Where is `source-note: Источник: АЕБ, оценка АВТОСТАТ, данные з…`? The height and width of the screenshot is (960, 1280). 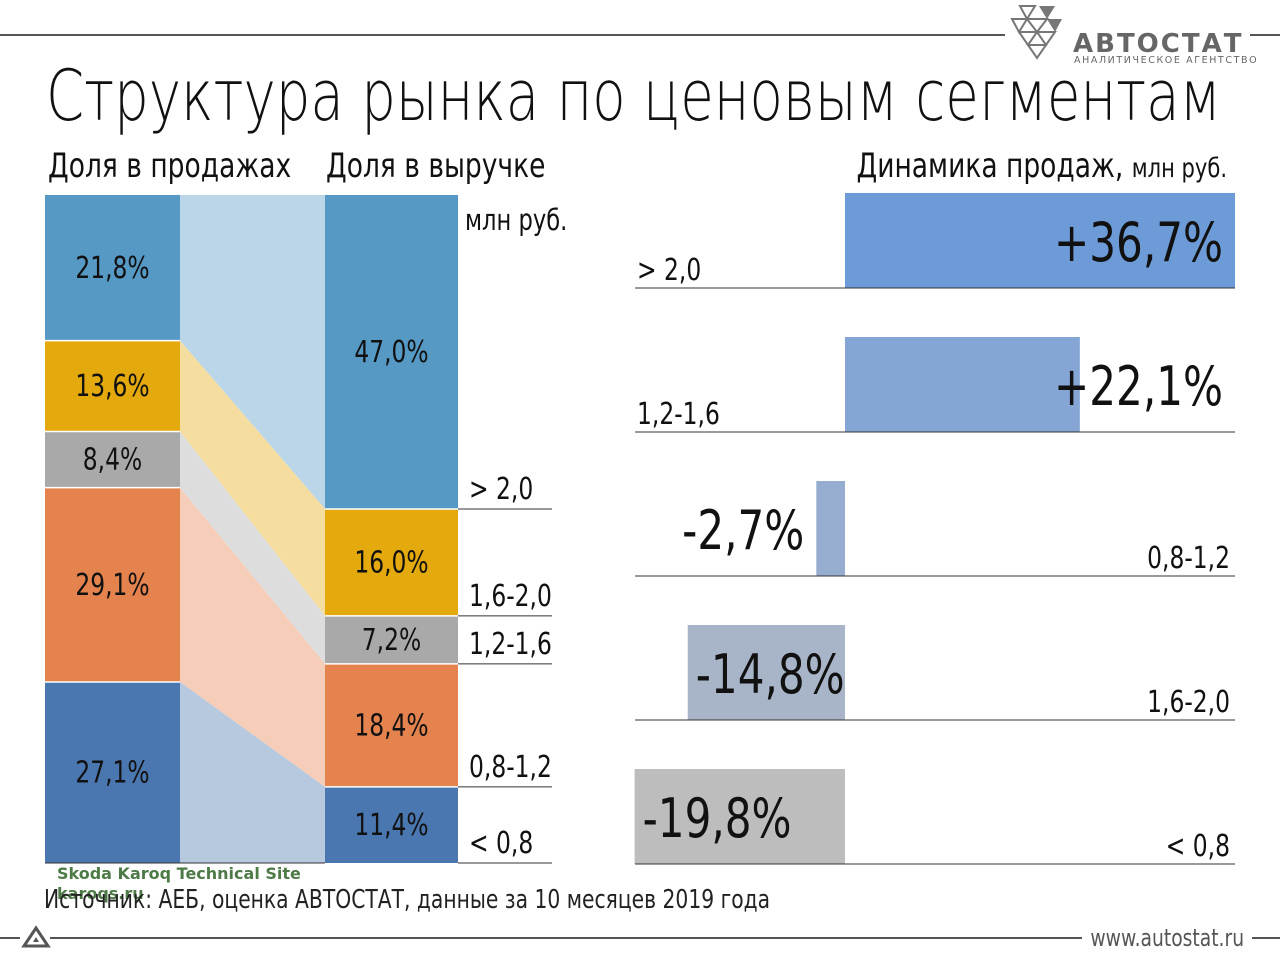
source-note: Источник: АЕБ, оценка АВТОСТАТ, данные з… is located at coordinates (407, 900).